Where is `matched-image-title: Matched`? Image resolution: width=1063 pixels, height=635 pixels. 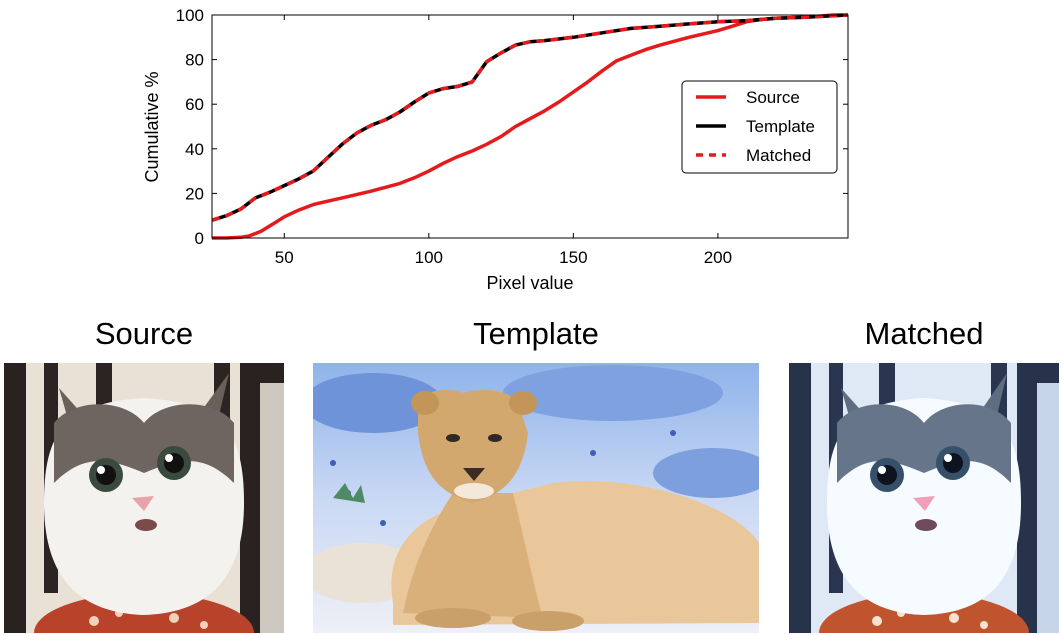 matched-image-title: Matched is located at coordinates (924, 334).